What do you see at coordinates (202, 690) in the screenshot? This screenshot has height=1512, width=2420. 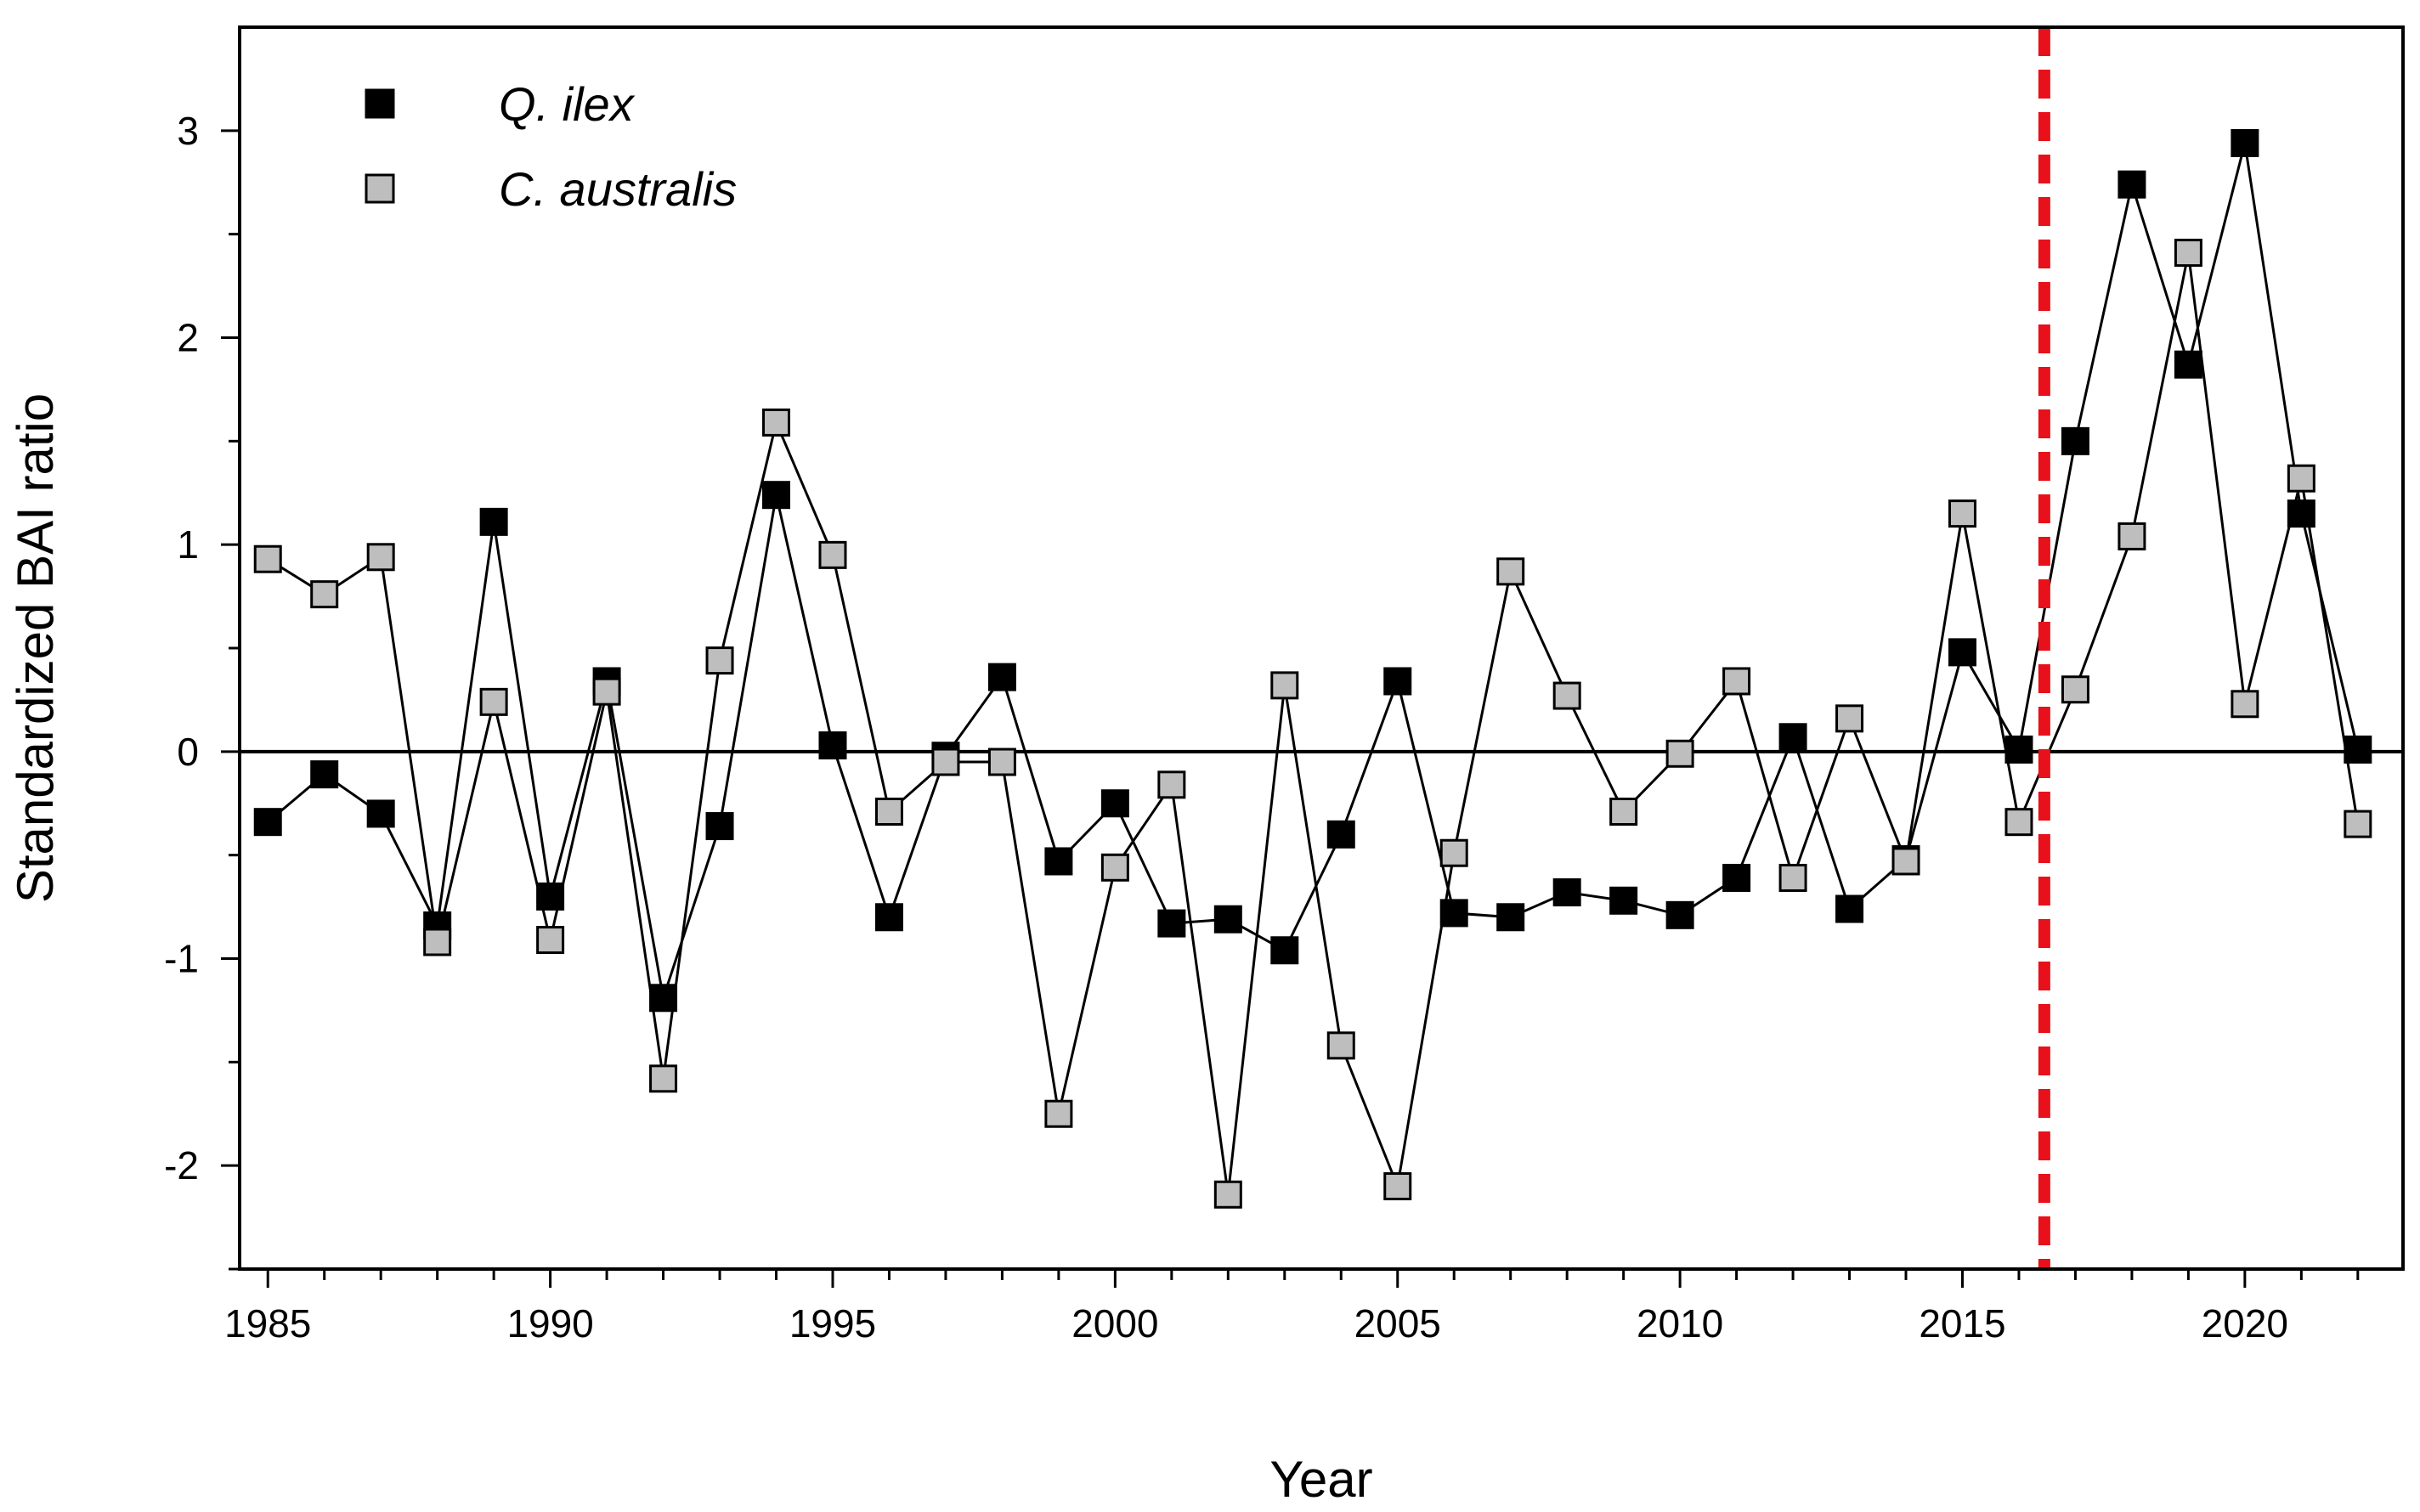 I see `y-axis: -2 -1 0 1 2 3` at bounding box center [202, 690].